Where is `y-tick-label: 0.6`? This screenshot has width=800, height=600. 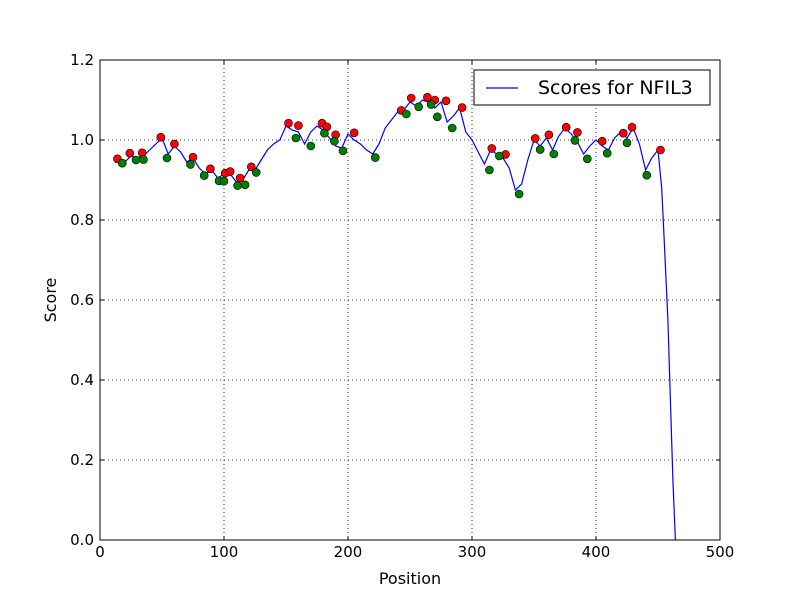
y-tick-label: 0.6 is located at coordinates (82, 300).